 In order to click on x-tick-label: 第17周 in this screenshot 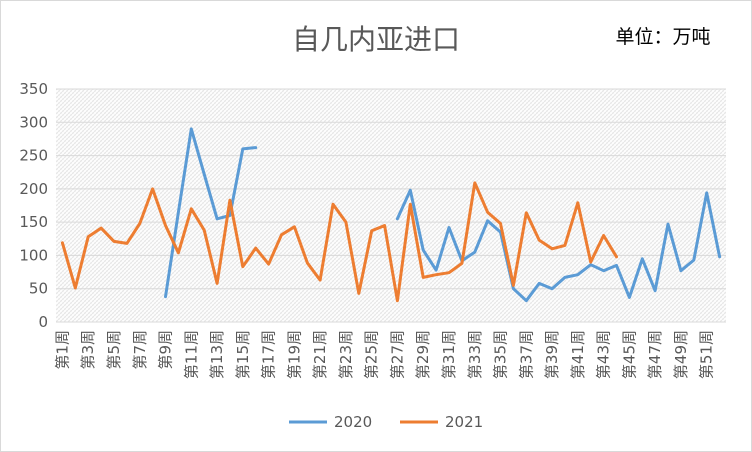, I will do `click(269, 354)`.